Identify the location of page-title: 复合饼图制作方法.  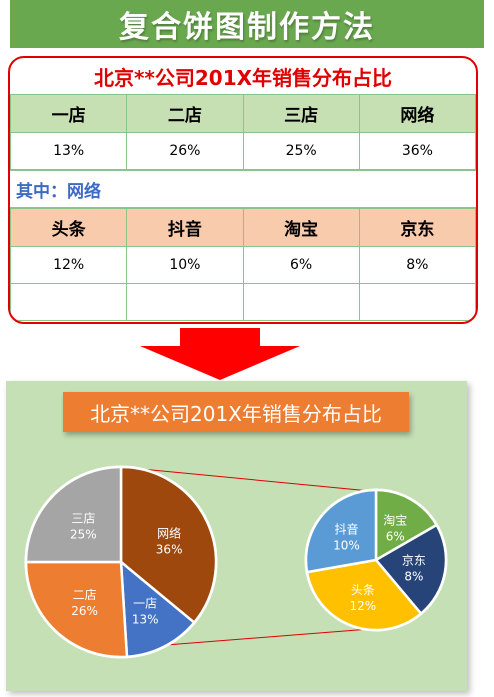
(247, 27).